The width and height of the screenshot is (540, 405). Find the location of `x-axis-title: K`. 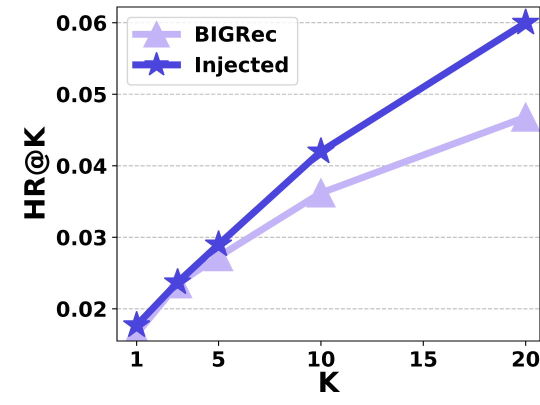

x-axis-title: K is located at coordinates (330, 382).